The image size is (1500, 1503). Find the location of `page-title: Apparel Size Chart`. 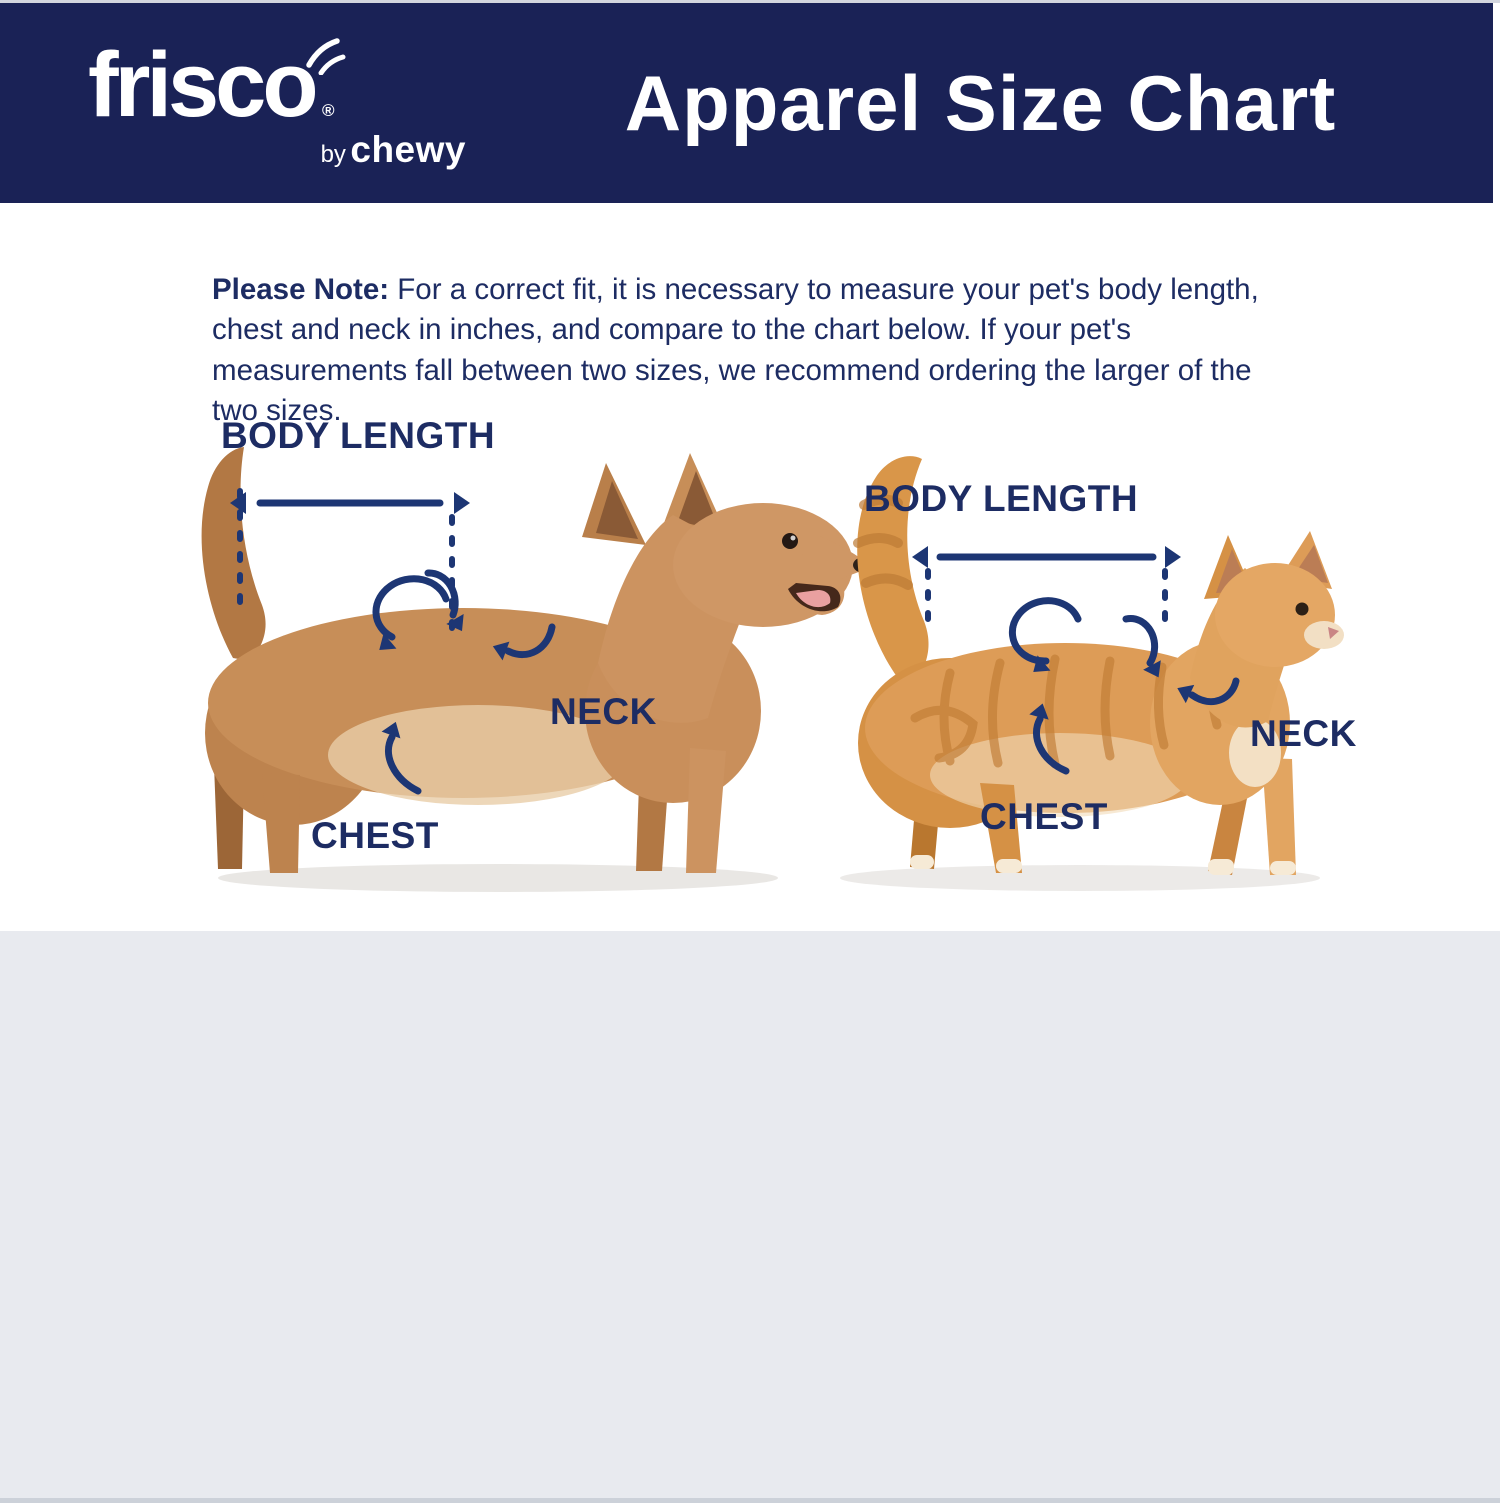

page-title: Apparel Size Chart is located at coordinates (980, 102).